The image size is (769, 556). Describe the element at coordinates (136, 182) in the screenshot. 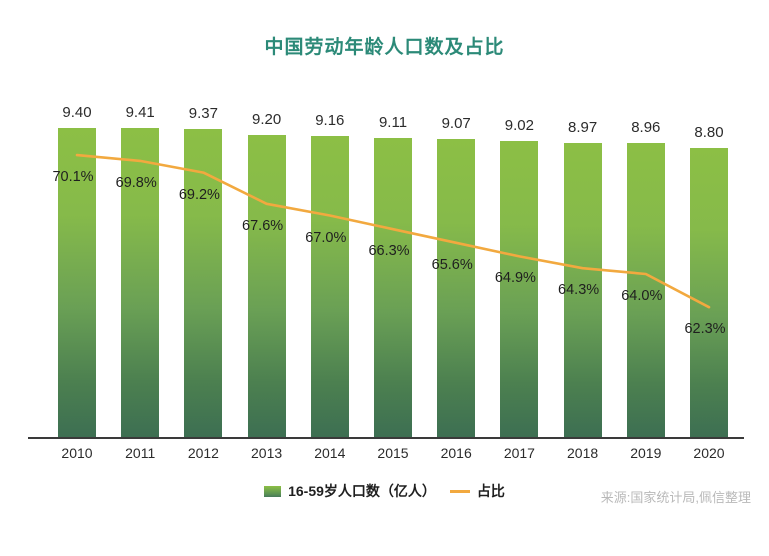

I see `share-value-label-2011: 69.8%` at that location.